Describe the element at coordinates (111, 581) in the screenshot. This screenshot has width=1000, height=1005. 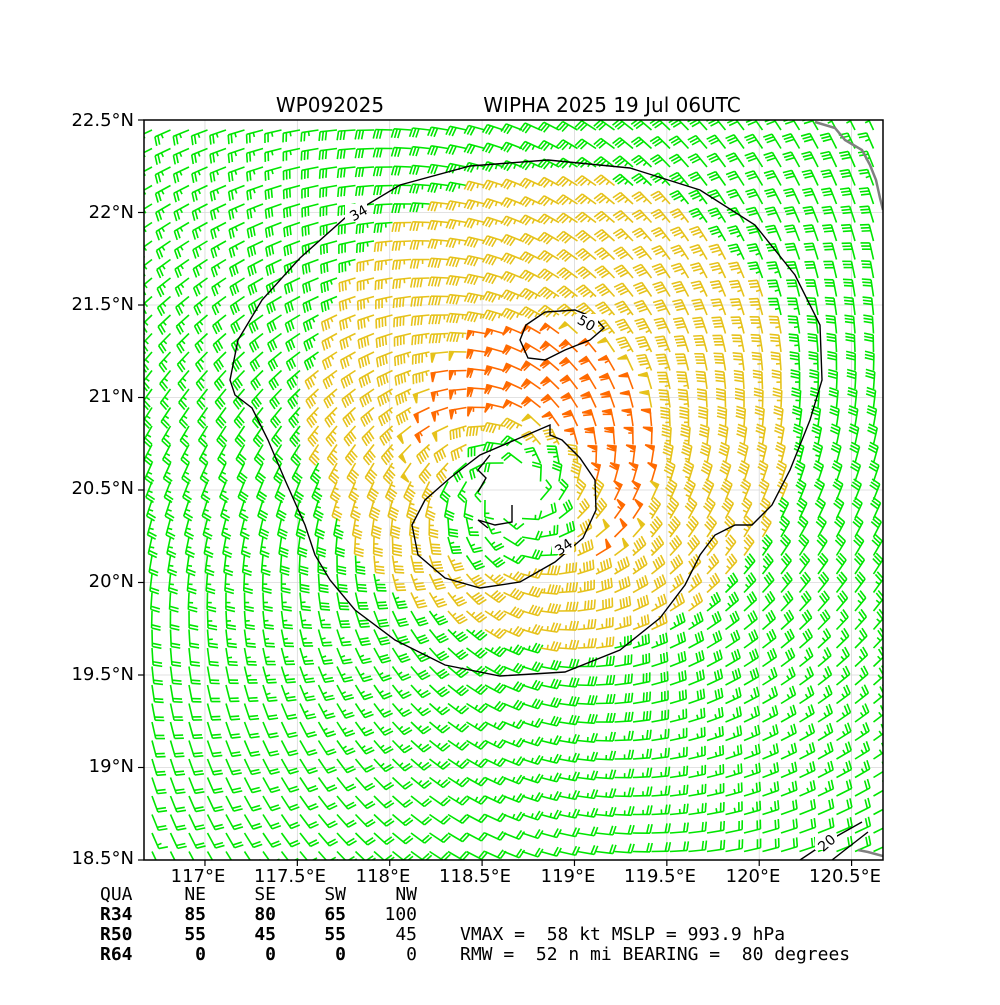
I see `lat-label-20: 20°N` at that location.